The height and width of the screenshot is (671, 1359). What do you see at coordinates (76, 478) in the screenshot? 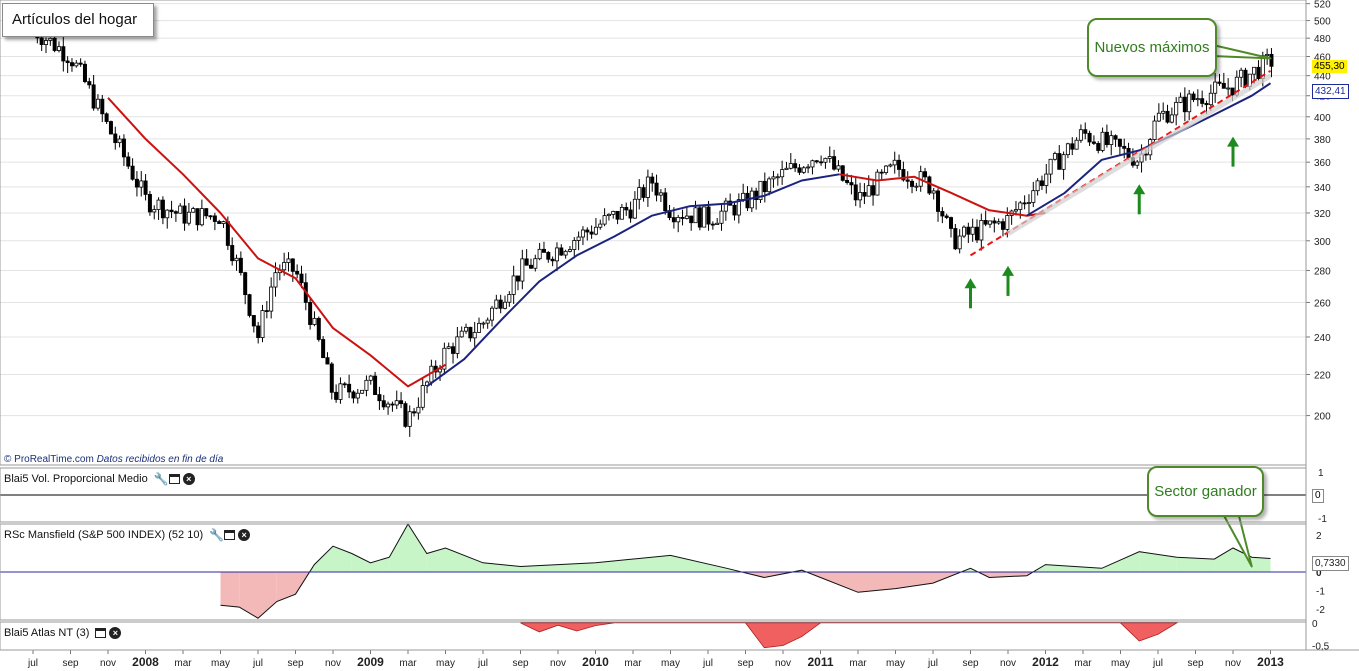
I see `panel-title-volume: Blai5 Vol. Proporcional Medio` at bounding box center [76, 478].